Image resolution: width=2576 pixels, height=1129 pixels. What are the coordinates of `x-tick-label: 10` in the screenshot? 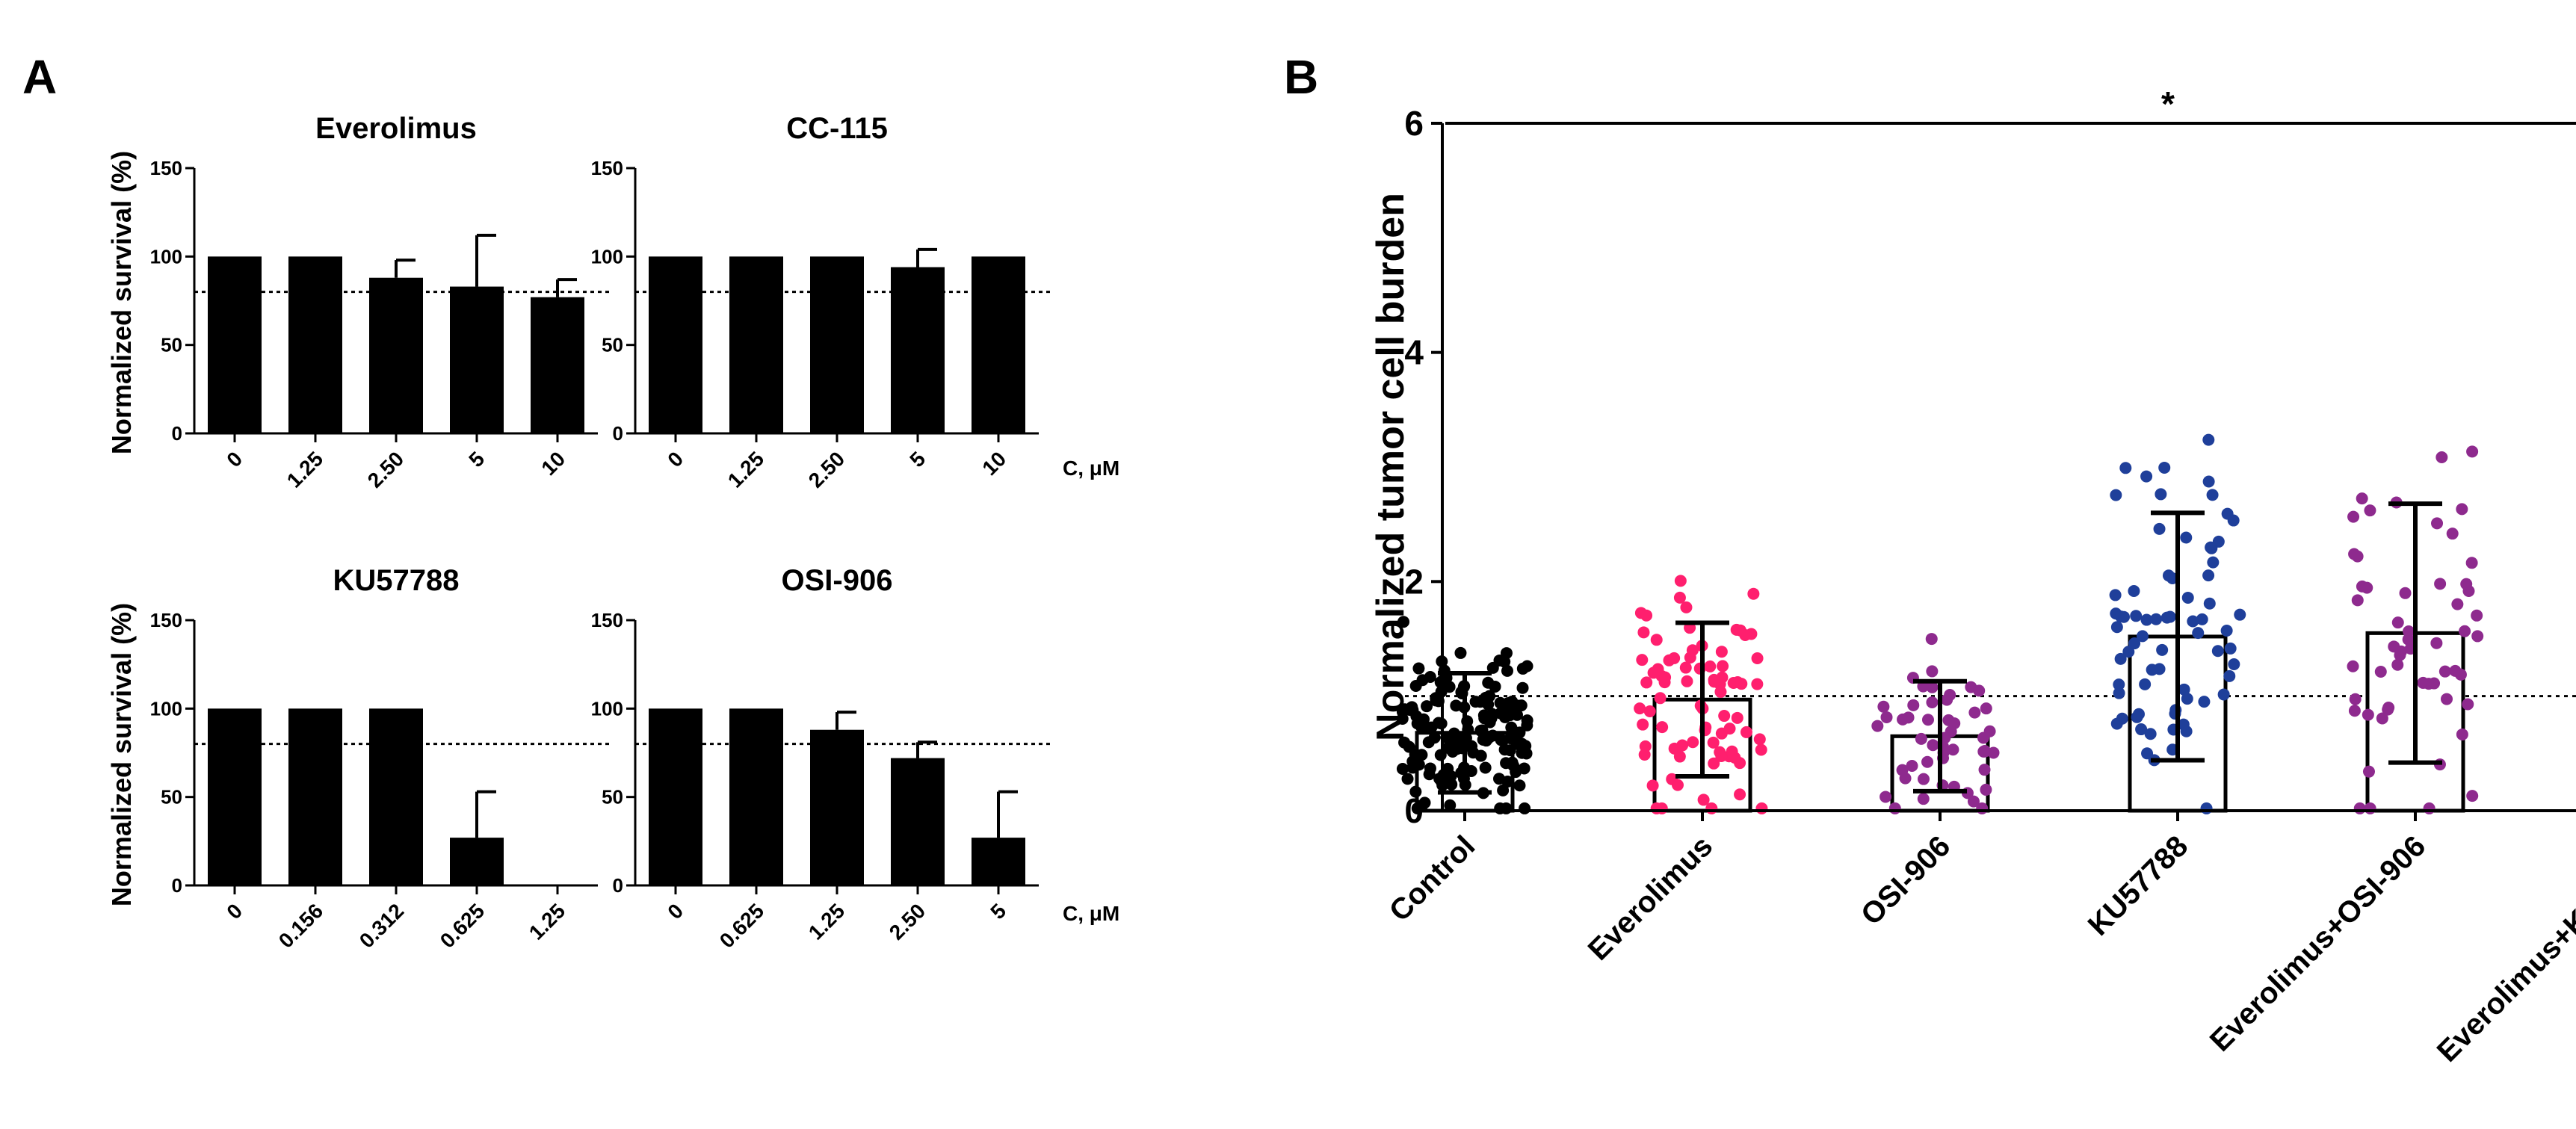 It's located at (553, 463).